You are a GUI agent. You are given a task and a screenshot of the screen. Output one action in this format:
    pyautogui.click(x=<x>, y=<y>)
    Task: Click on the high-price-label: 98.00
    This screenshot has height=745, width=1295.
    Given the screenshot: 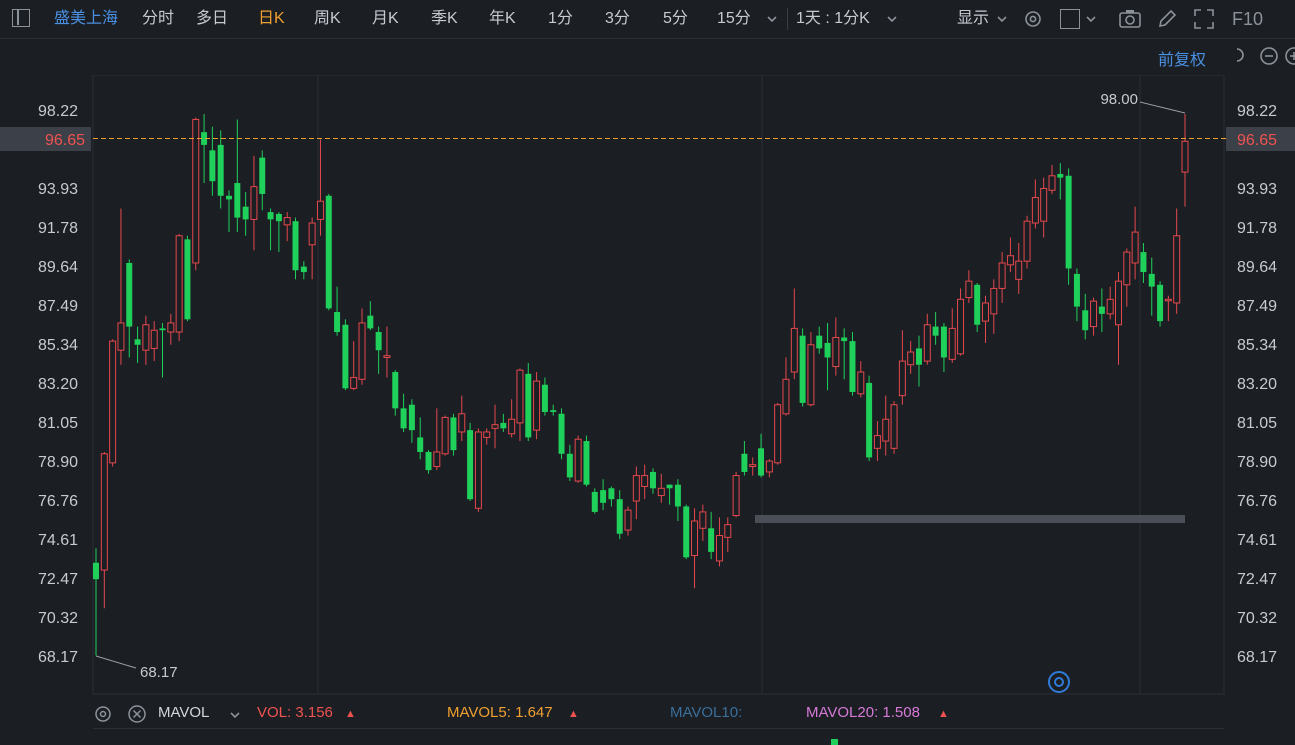 What is the action you would take?
    pyautogui.click(x=1119, y=99)
    